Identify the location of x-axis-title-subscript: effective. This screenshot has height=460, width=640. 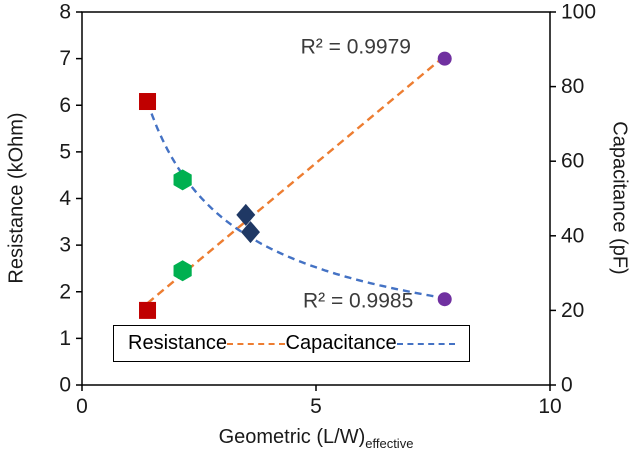
(389, 443).